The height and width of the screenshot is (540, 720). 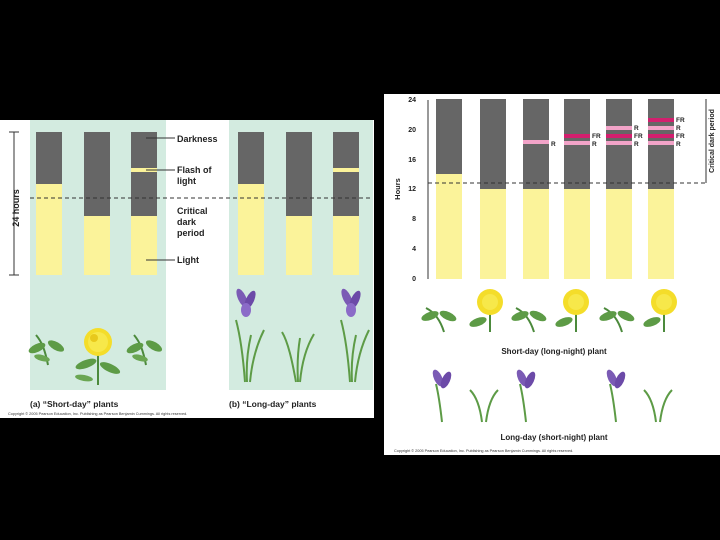 I want to click on long-day-plant-row, so click(x=552, y=396).